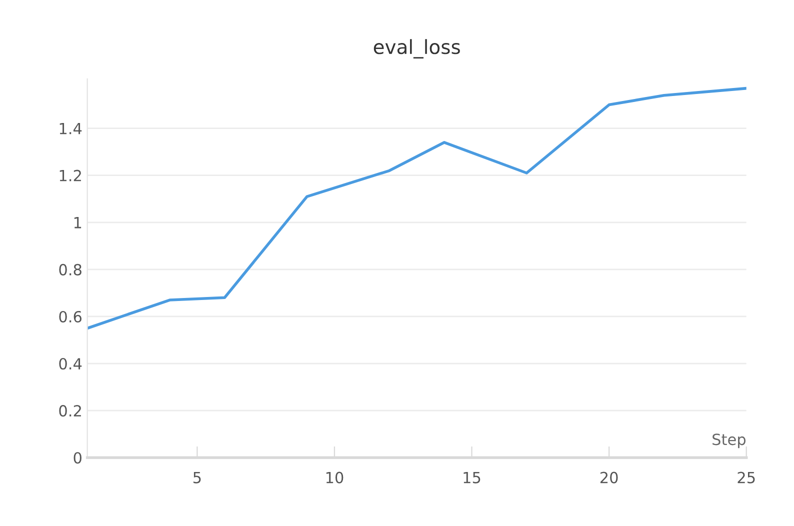 This screenshot has height=526, width=794. What do you see at coordinates (197, 478) in the screenshot?
I see `x-tick-label: 5` at bounding box center [197, 478].